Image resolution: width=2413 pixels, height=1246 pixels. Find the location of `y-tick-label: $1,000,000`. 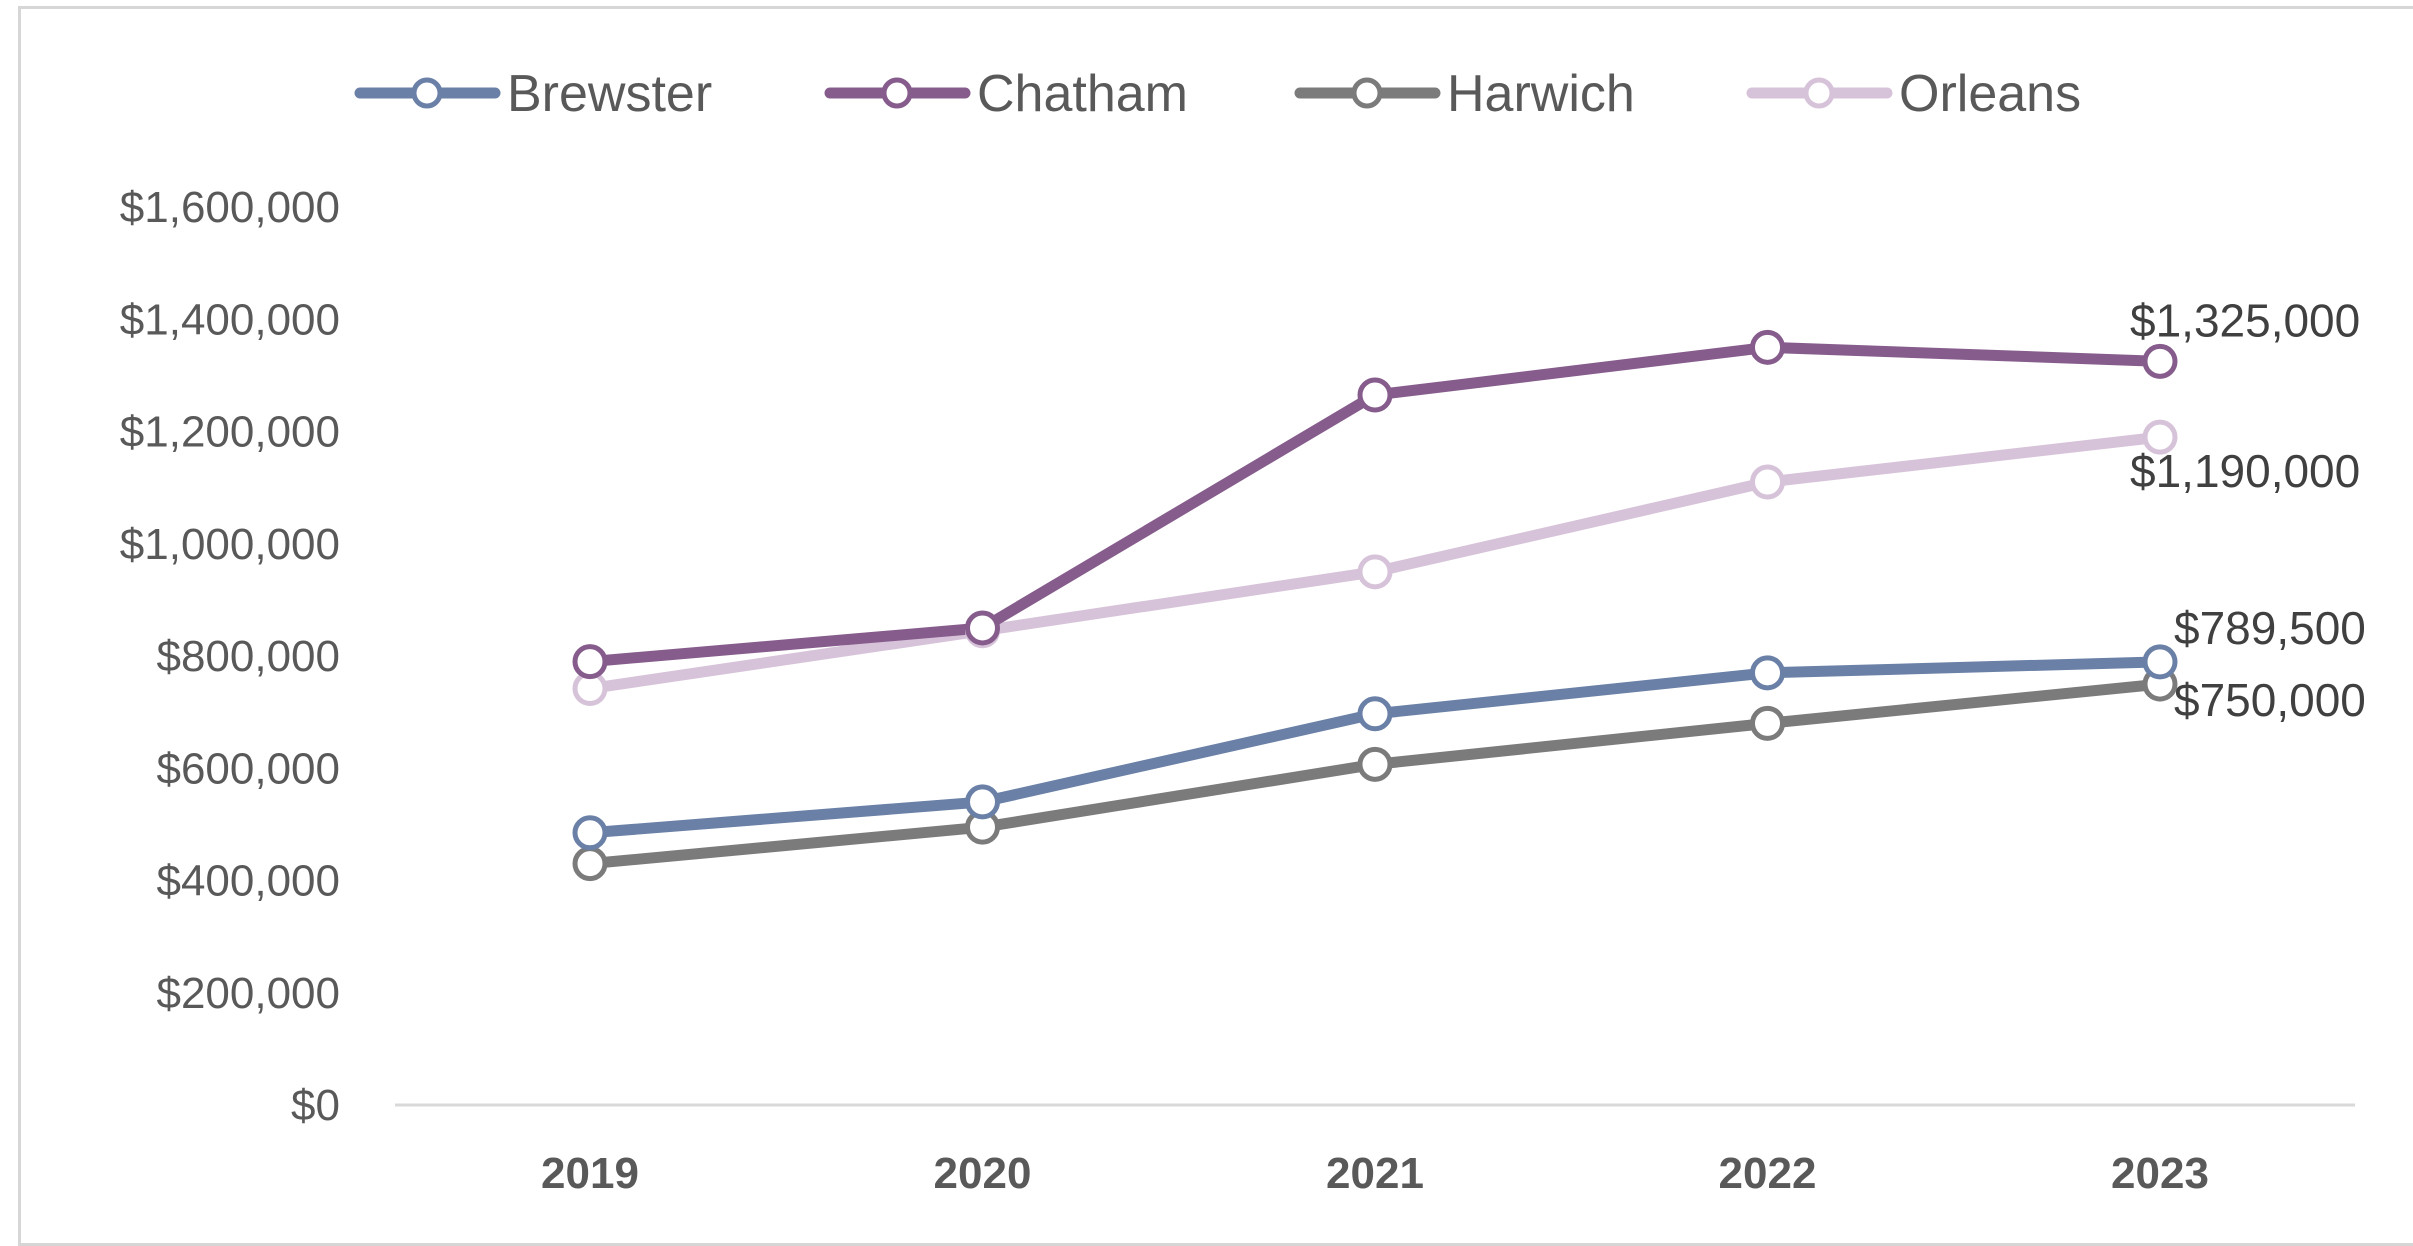

y-tick-label: $1,000,000 is located at coordinates (230, 544).